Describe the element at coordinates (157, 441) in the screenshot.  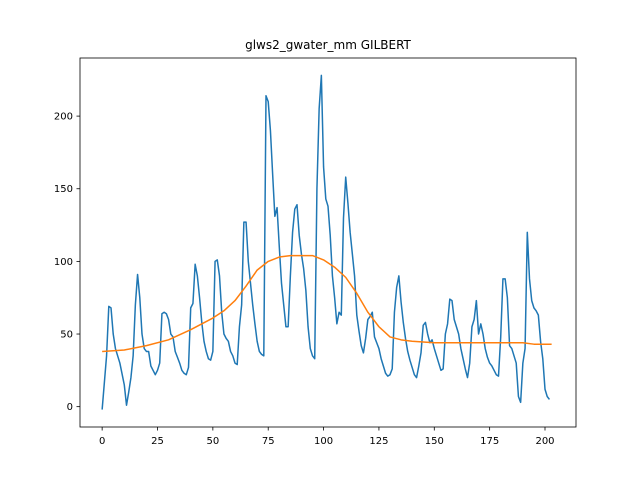
I see `x-tick-label: 25` at that location.